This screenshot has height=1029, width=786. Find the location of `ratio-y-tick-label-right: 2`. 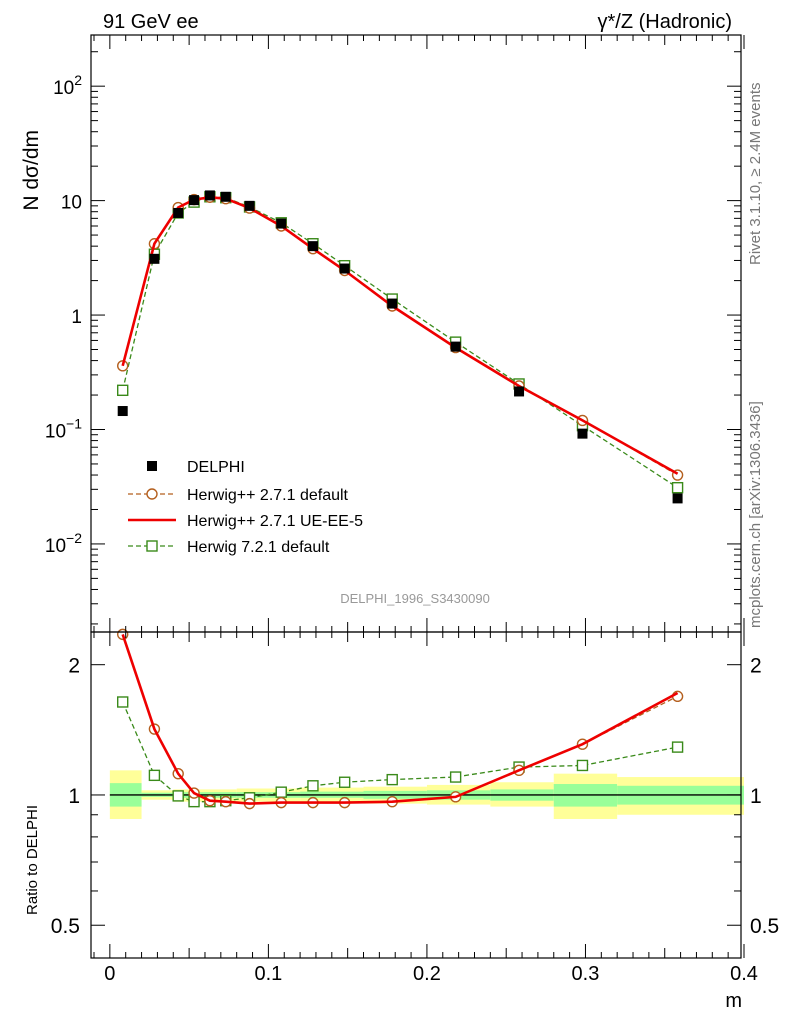

ratio-y-tick-label-right: 2 is located at coordinates (756, 666).